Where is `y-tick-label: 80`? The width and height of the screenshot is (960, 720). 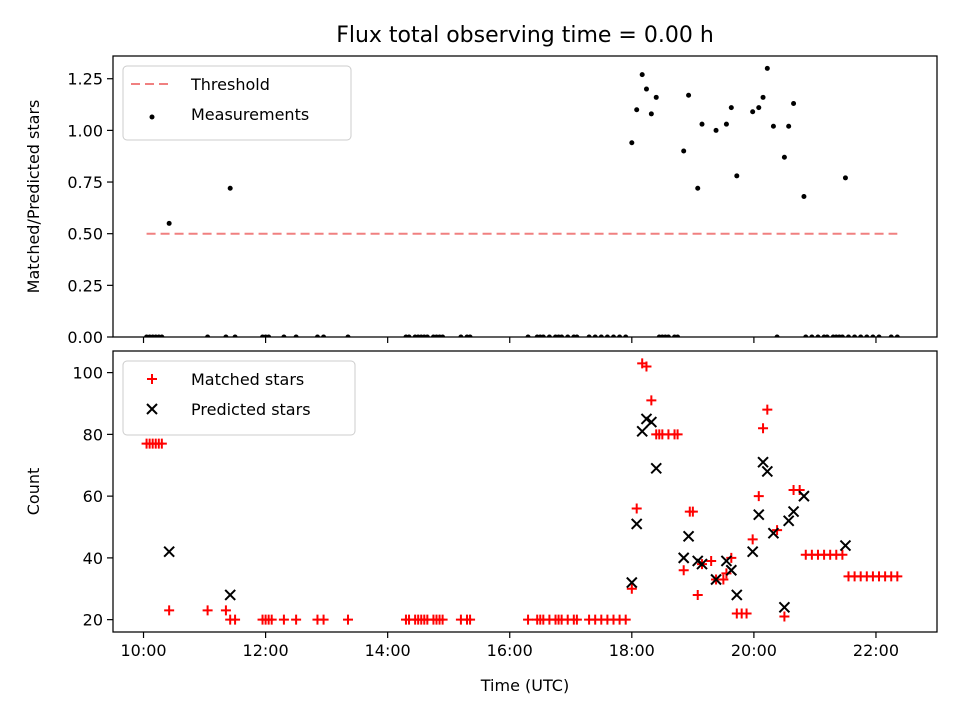 y-tick-label: 80 is located at coordinates (93, 434).